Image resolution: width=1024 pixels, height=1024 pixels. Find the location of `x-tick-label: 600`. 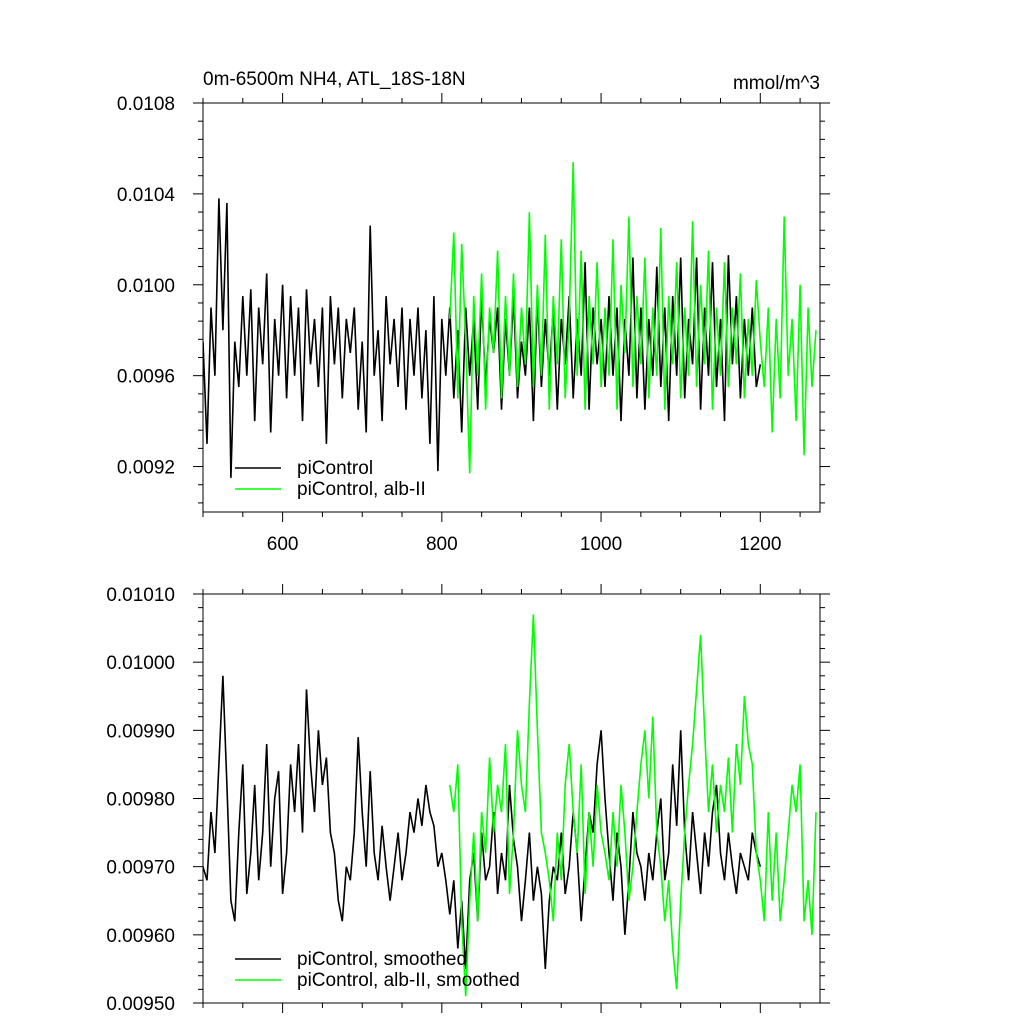

x-tick-label: 600 is located at coordinates (283, 544).